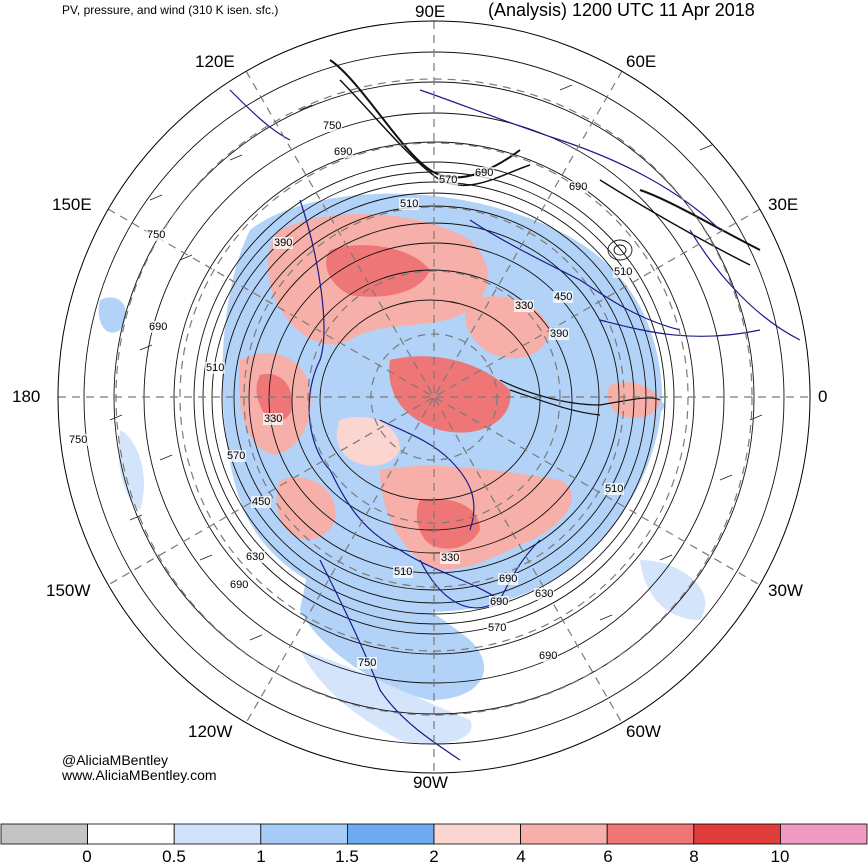 This screenshot has width=868, height=867. What do you see at coordinates (347, 856) in the screenshot?
I see `colorbar-tick-label: 1.5` at bounding box center [347, 856].